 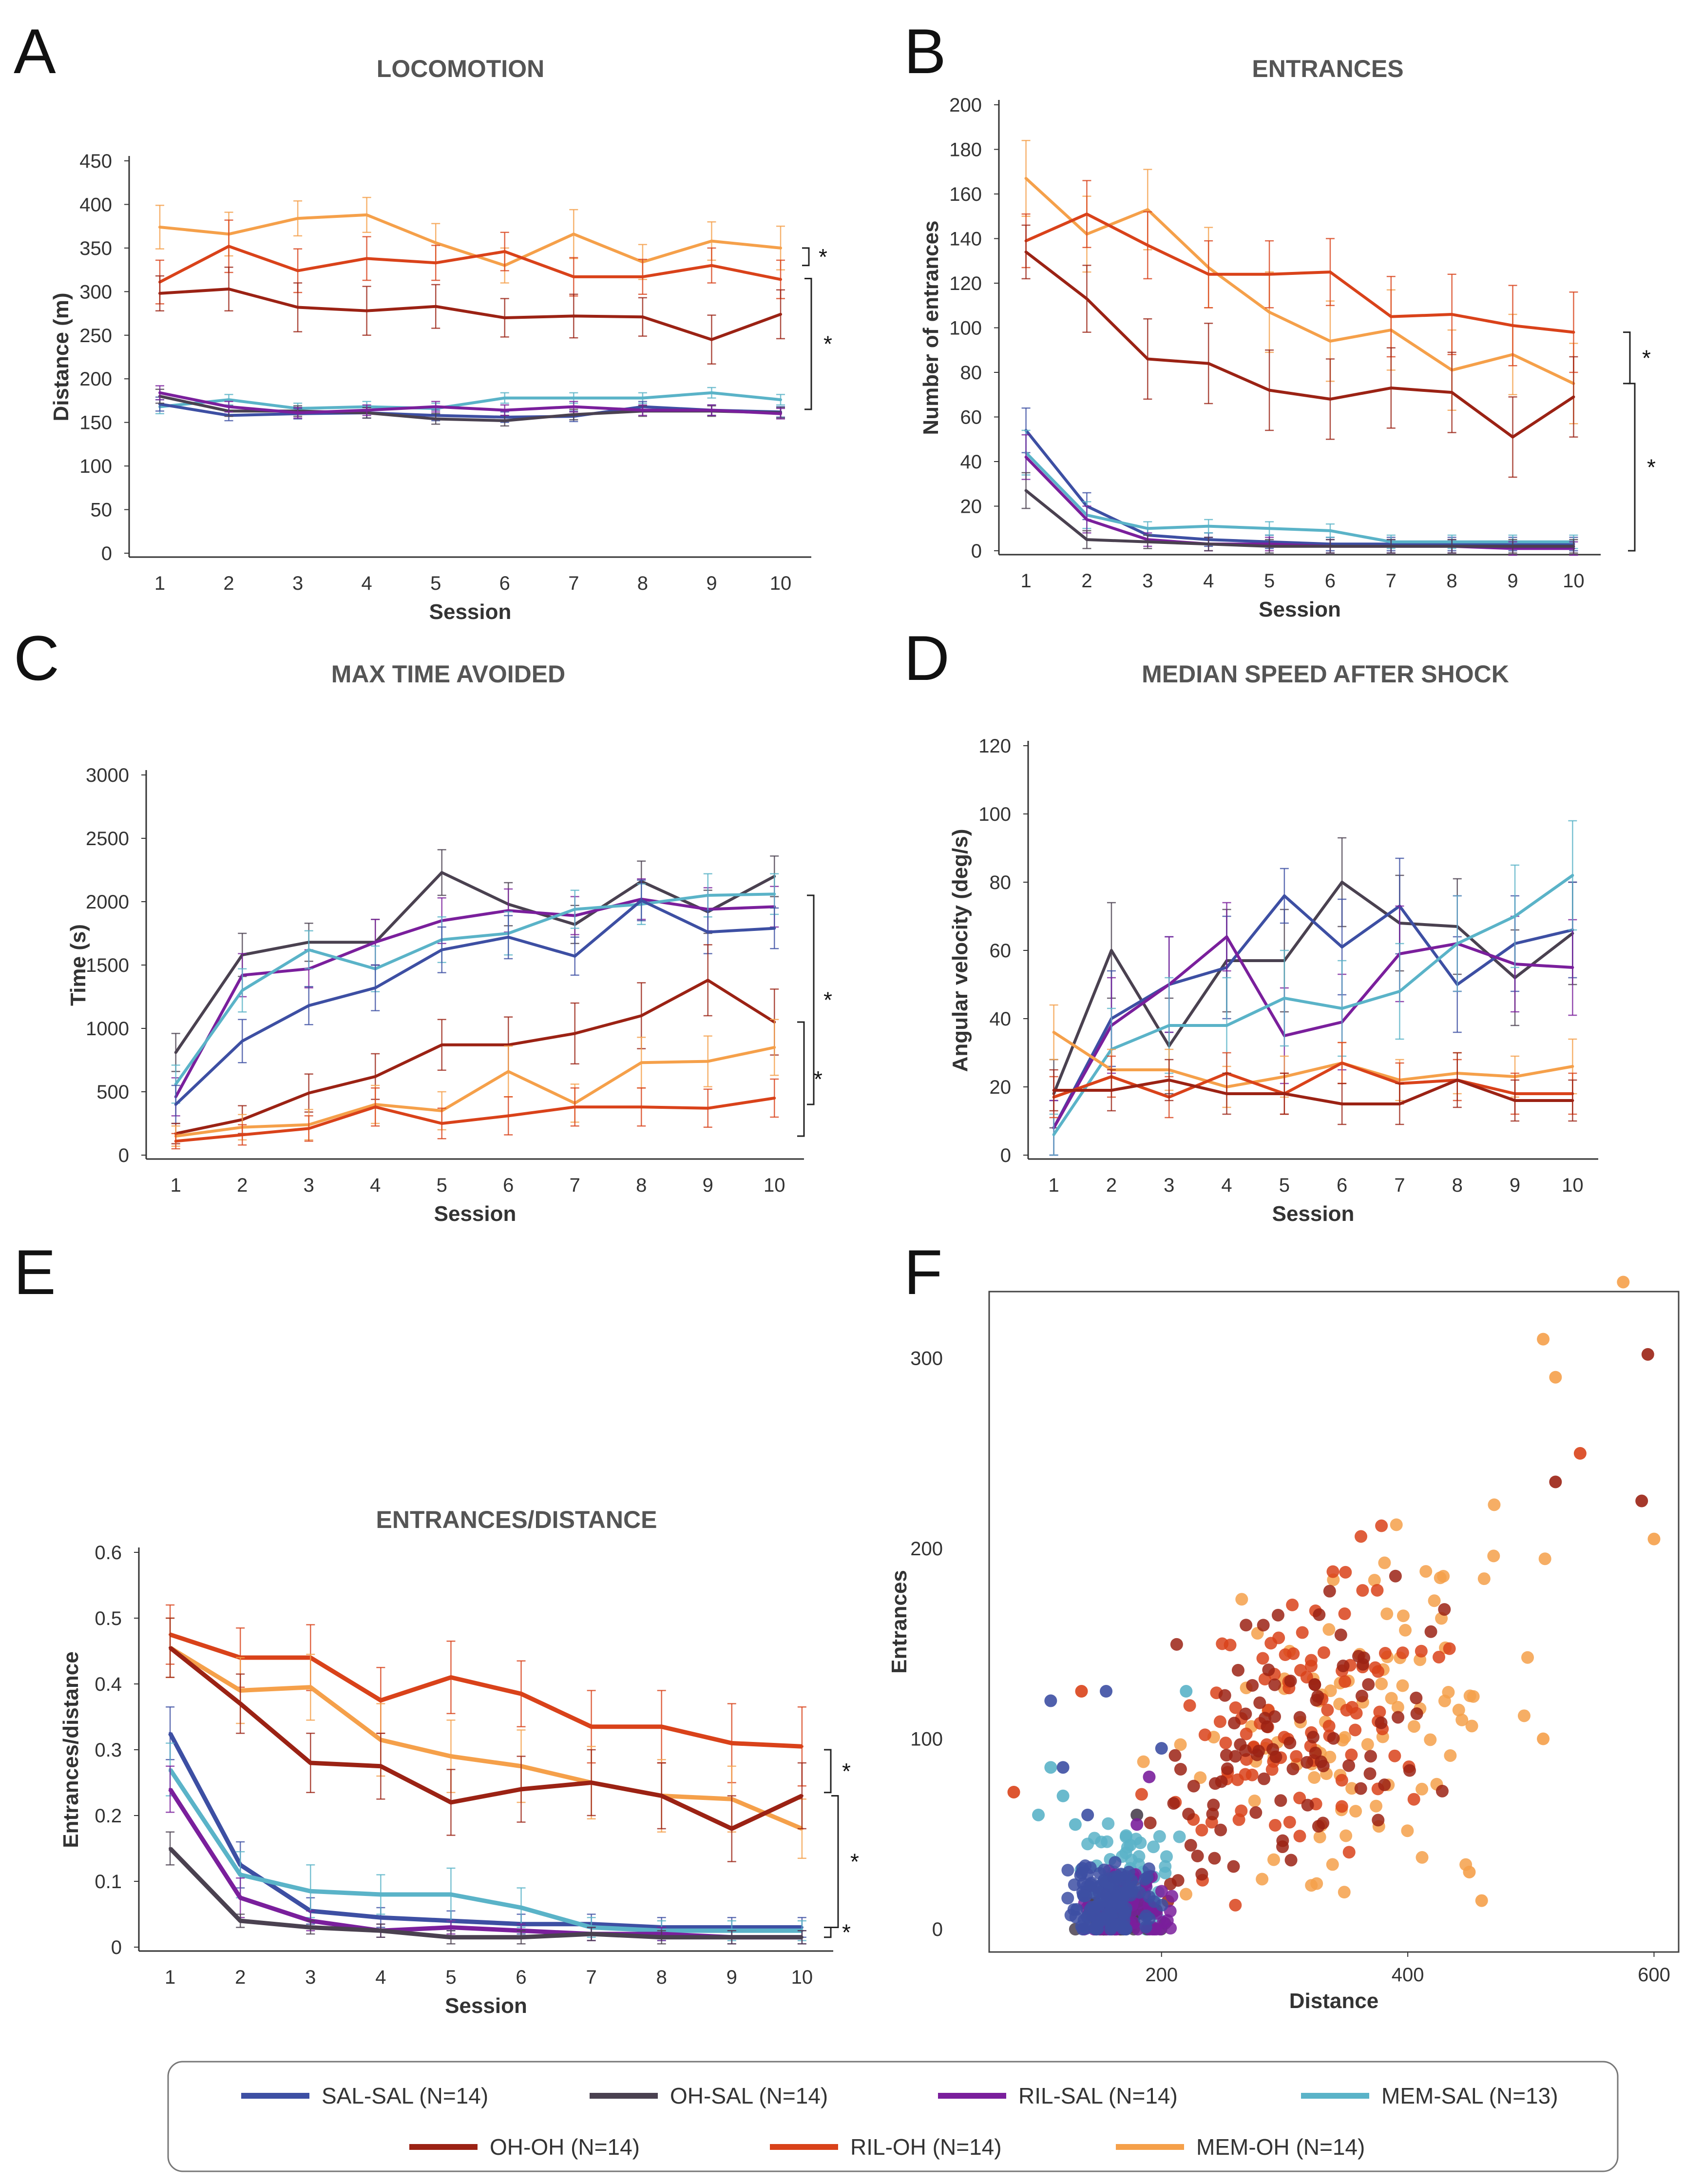 What do you see at coordinates (486, 1855) in the screenshot?
I see `series-RIL-SAL` at bounding box center [486, 1855].